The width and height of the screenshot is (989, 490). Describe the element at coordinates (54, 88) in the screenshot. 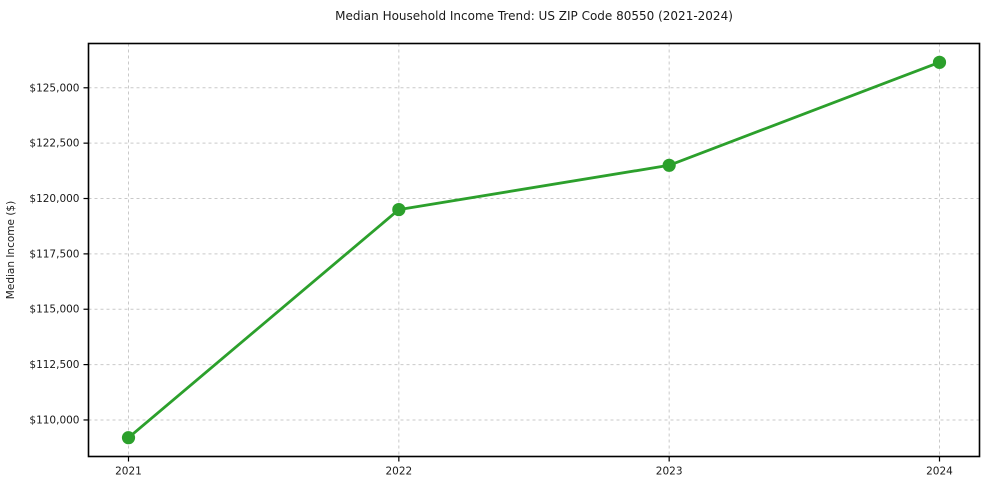

I see `y-tick-label: $125,000` at that location.